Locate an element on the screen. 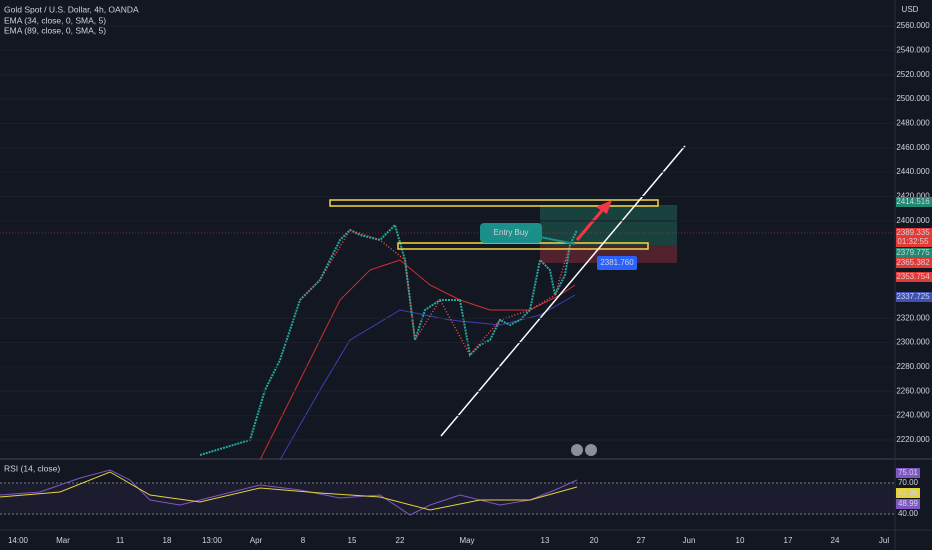  time-tick-label: Jun is located at coordinates (689, 540).